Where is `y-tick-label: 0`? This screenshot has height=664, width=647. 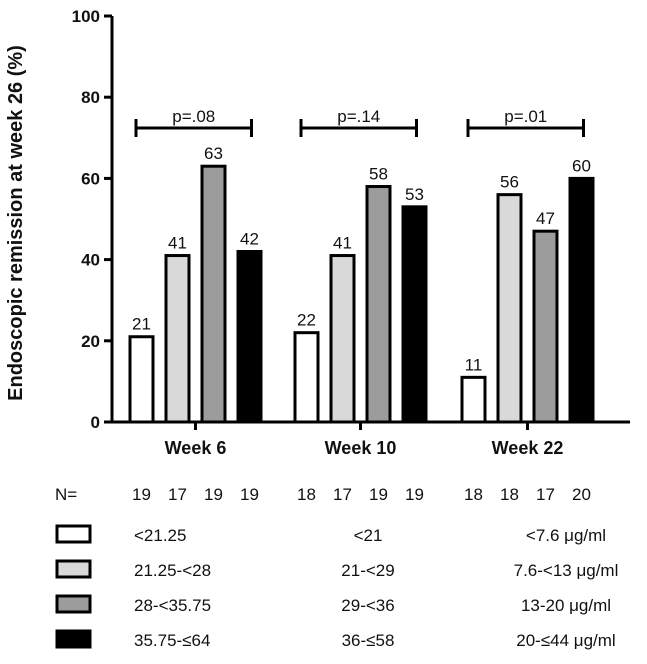
y-tick-label: 0 is located at coordinates (95, 422).